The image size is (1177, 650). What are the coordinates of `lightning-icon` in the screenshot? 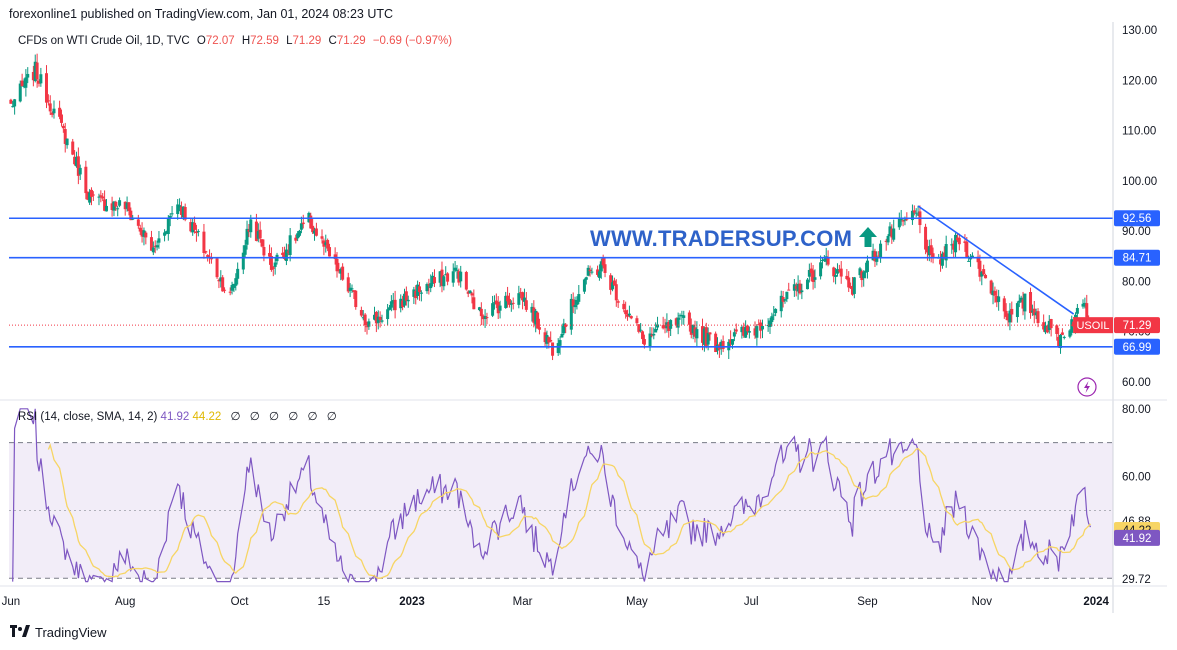 It's located at (1087, 387).